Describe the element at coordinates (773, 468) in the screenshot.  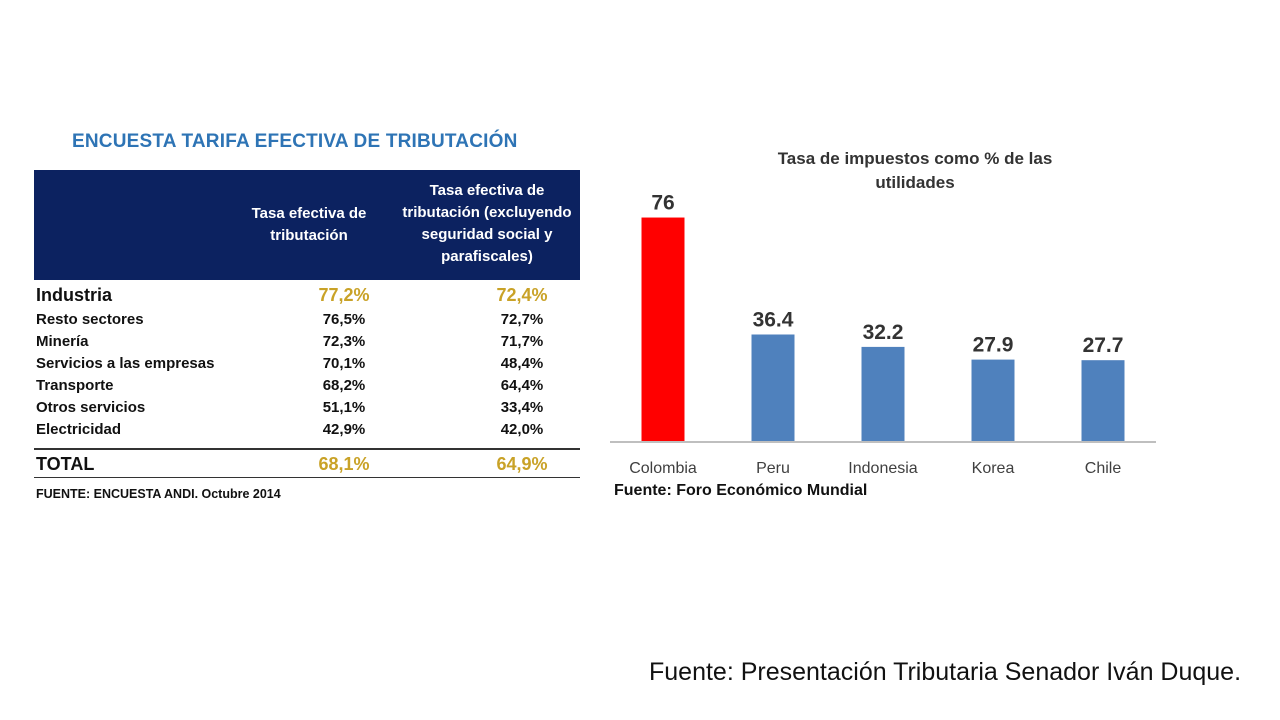
I see `category-label: Peru` at that location.